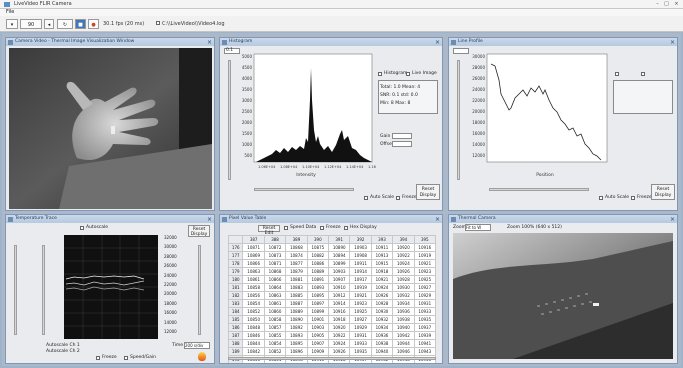  Describe the element at coordinates (676, 4) in the screenshot. I see `close-button: ×` at that location.